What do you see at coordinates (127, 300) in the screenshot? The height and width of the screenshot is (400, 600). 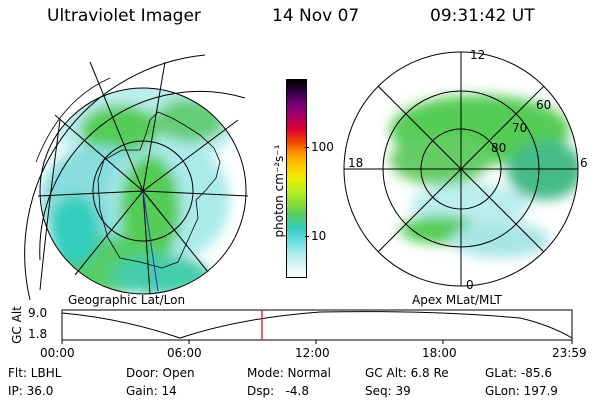 I see `geographic-caption: Geographic Lat/Lon` at bounding box center [127, 300].